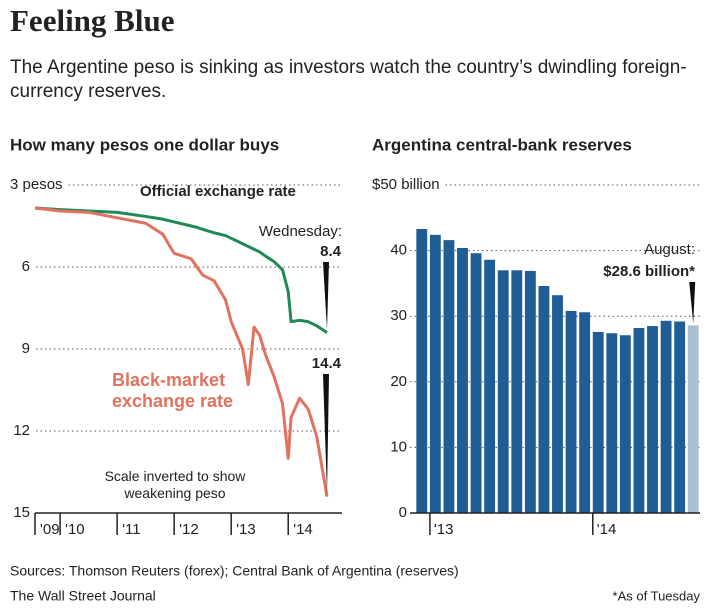 Image resolution: width=707 pixels, height=608 pixels. Describe the element at coordinates (189, 529) in the screenshot. I see `x-tick-label: '12` at that location.